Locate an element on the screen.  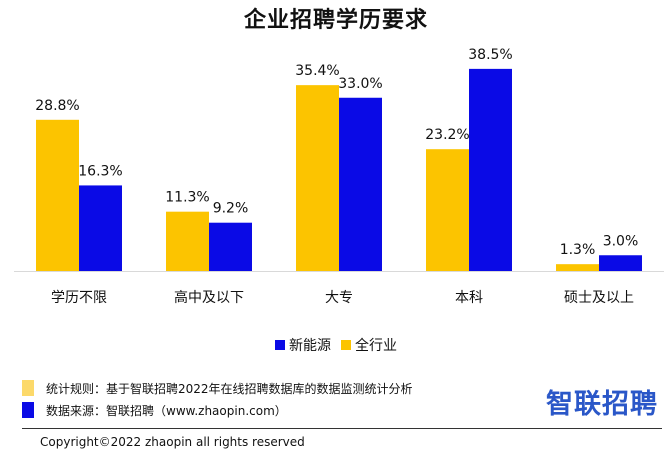
zhaopin-logo: 智联招聘 is located at coordinates (602, 404).